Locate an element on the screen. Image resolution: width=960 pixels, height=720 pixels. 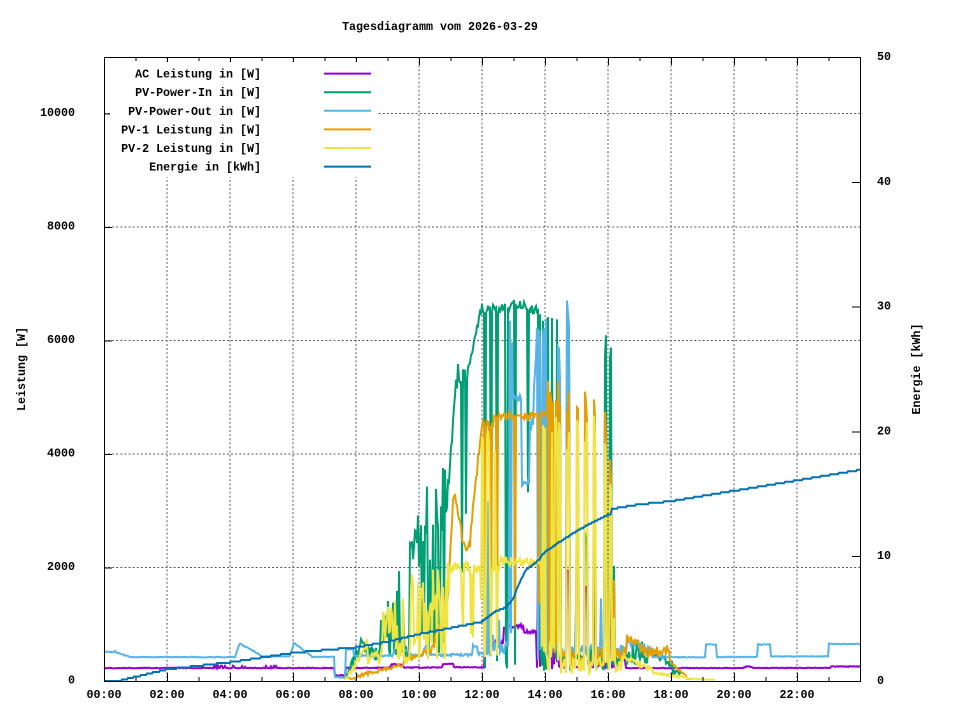
svg-text: PV-Power-In in [W] is located at coordinates (198, 93).